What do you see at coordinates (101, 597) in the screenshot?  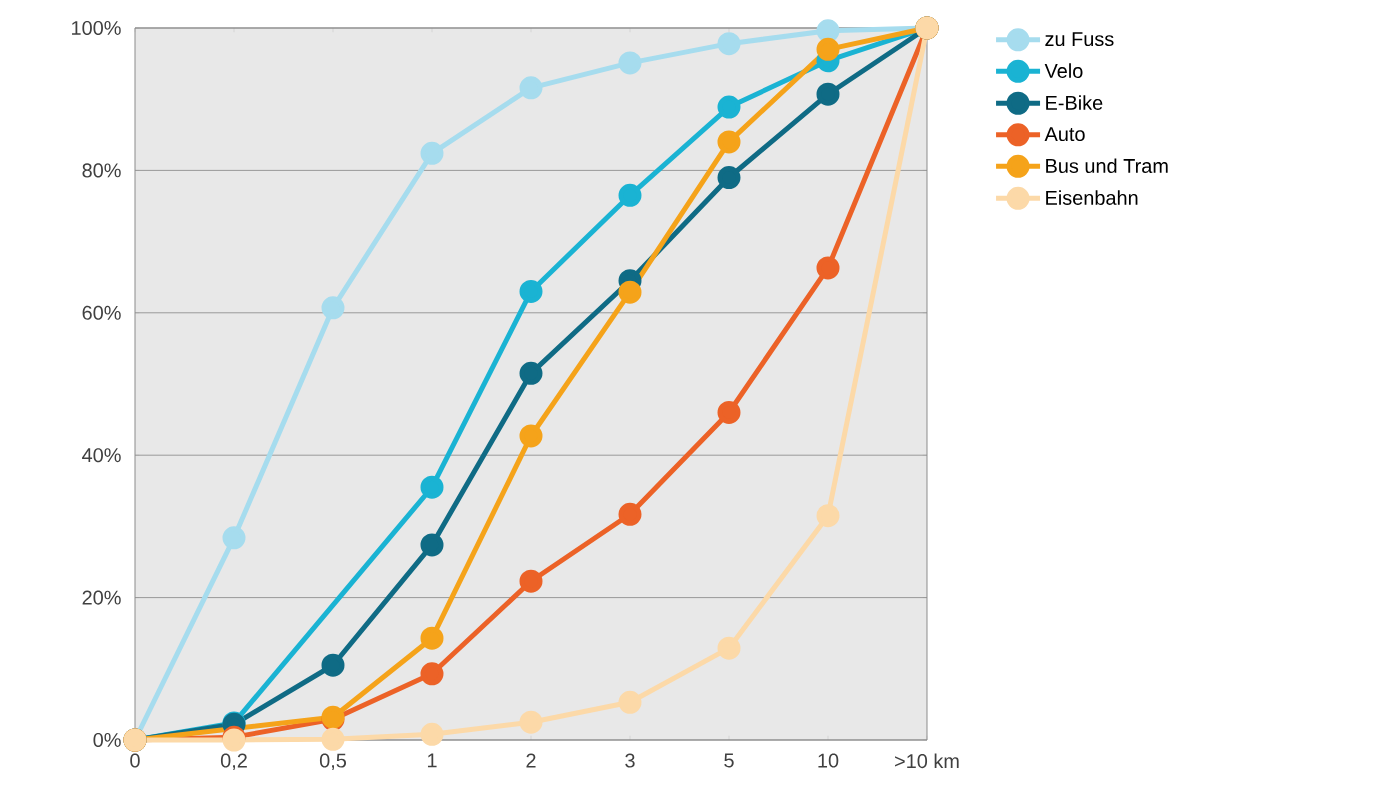 I see `y-tick-label: 20%` at bounding box center [101, 597].